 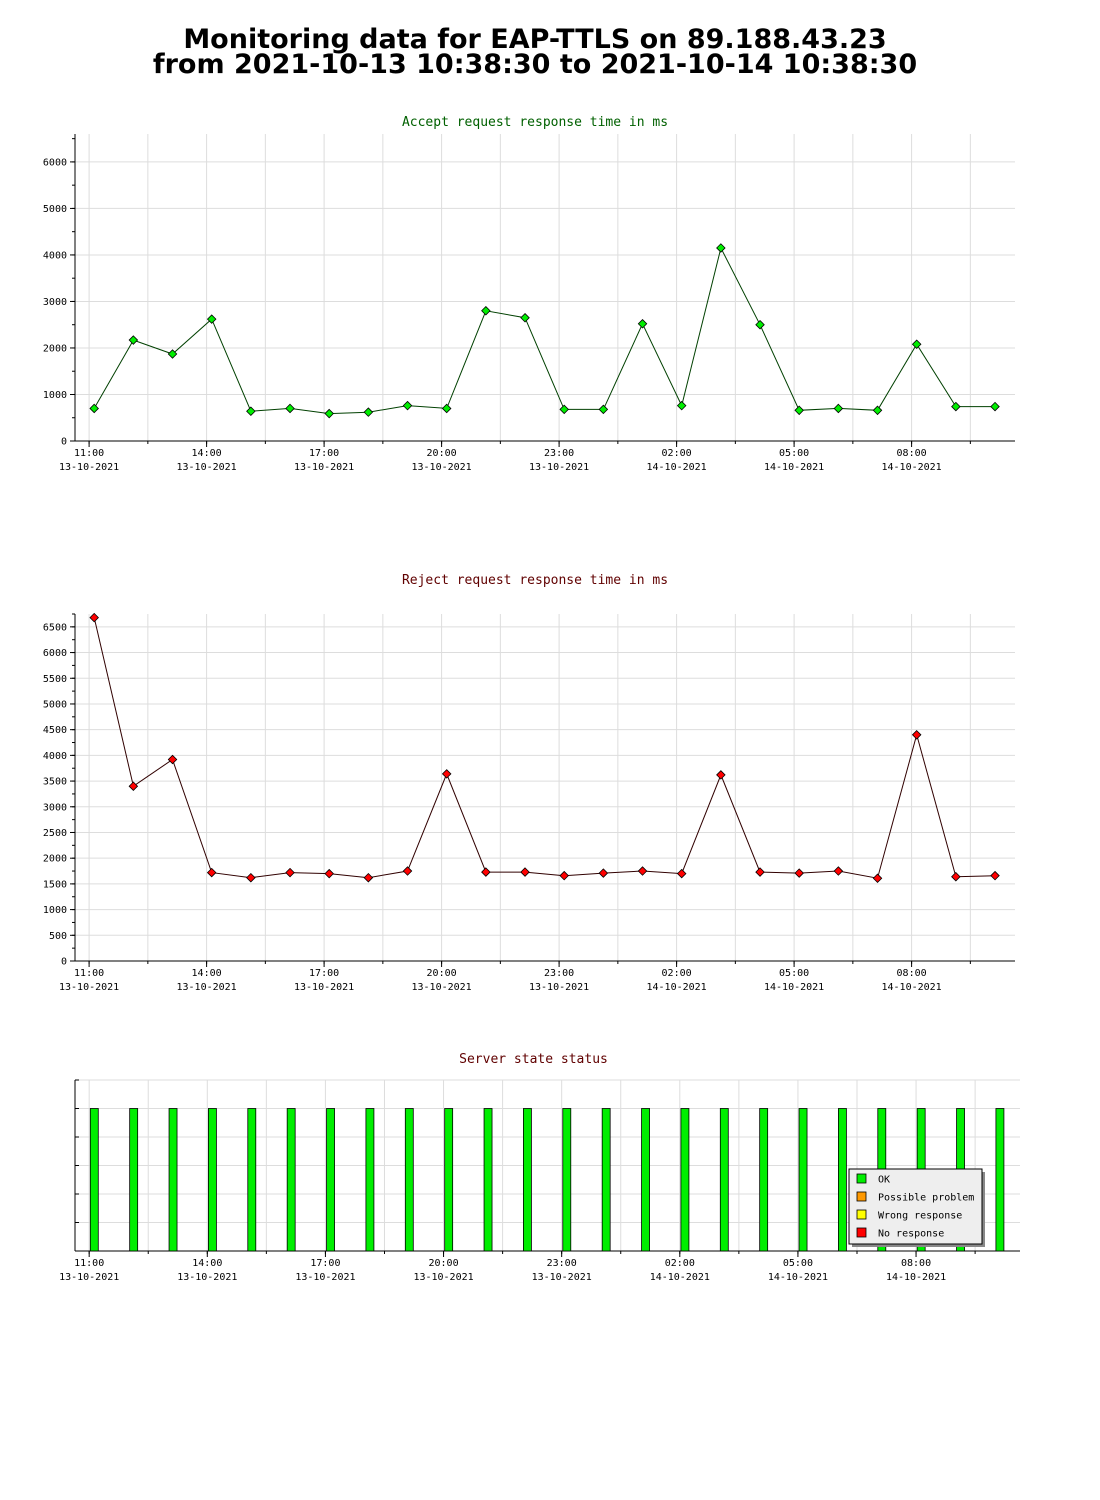 I want to click on accept-chart-x-tick-label-time: 05:00, so click(x=794, y=453).